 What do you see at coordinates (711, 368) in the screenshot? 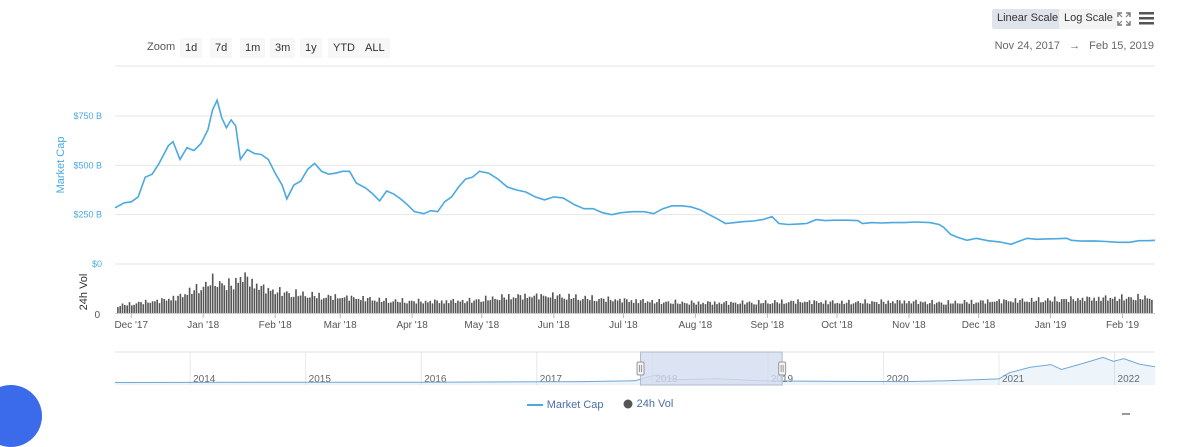
I see `navigator-selection` at bounding box center [711, 368].